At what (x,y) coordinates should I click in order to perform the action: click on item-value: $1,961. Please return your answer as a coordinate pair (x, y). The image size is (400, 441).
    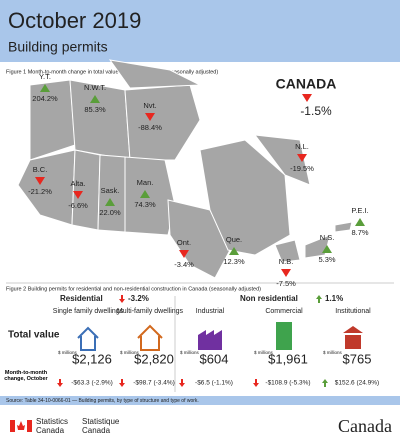
    Looking at the image, I should click on (288, 358).